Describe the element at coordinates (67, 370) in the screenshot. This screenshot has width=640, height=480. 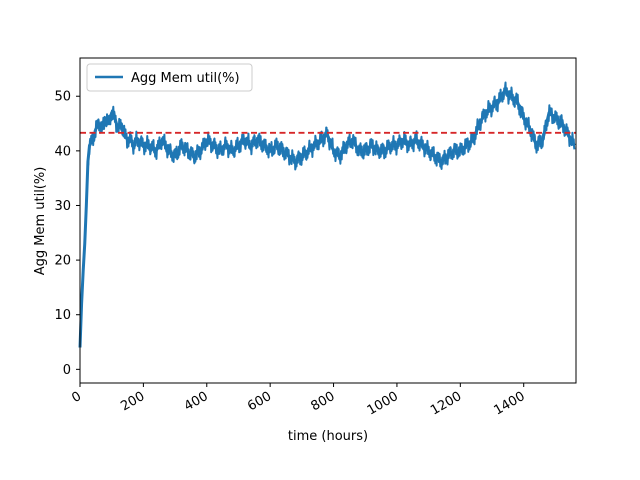
I see `y-tick-label: 0` at that location.